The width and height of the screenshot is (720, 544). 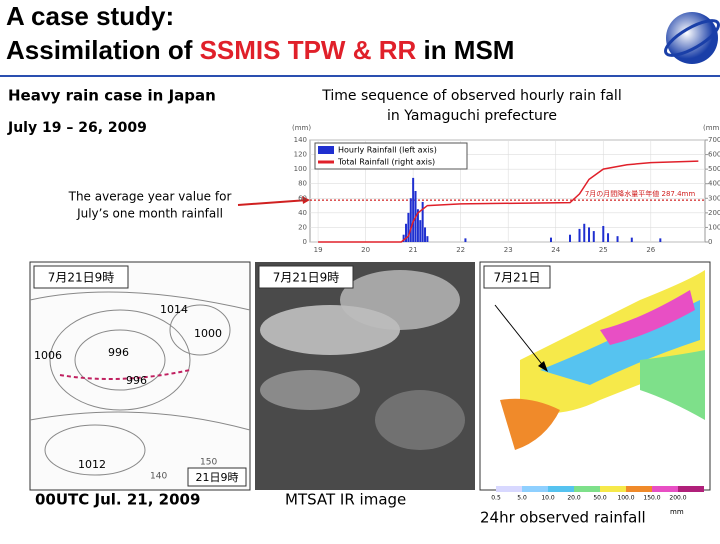 What do you see at coordinates (597, 494) in the screenshot?
I see `color-scale: 0.5 5.0 10.0 20.0 50.0 100.0 150.0 200.0` at bounding box center [597, 494].